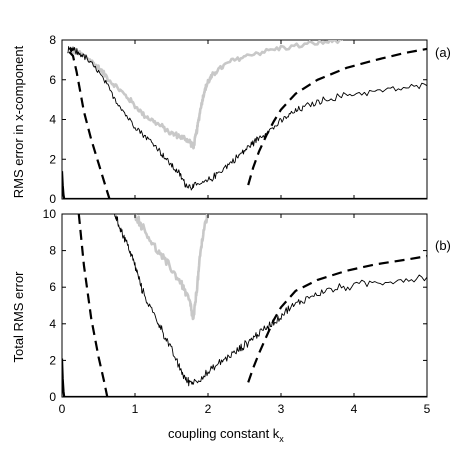 The height and width of the screenshot is (451, 463). I want to click on x-axis-label-text: coupling constant k, so click(224, 433).